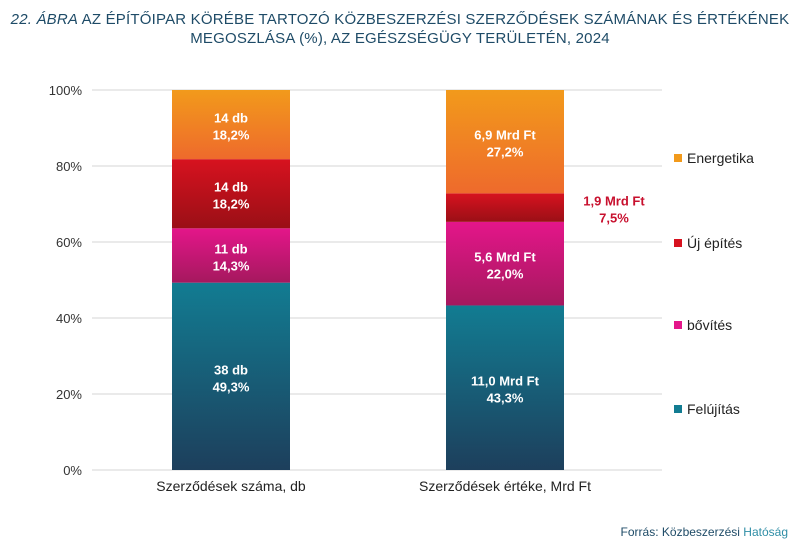  What do you see at coordinates (69, 394) in the screenshot?
I see `y-tick-label: 20%` at bounding box center [69, 394].